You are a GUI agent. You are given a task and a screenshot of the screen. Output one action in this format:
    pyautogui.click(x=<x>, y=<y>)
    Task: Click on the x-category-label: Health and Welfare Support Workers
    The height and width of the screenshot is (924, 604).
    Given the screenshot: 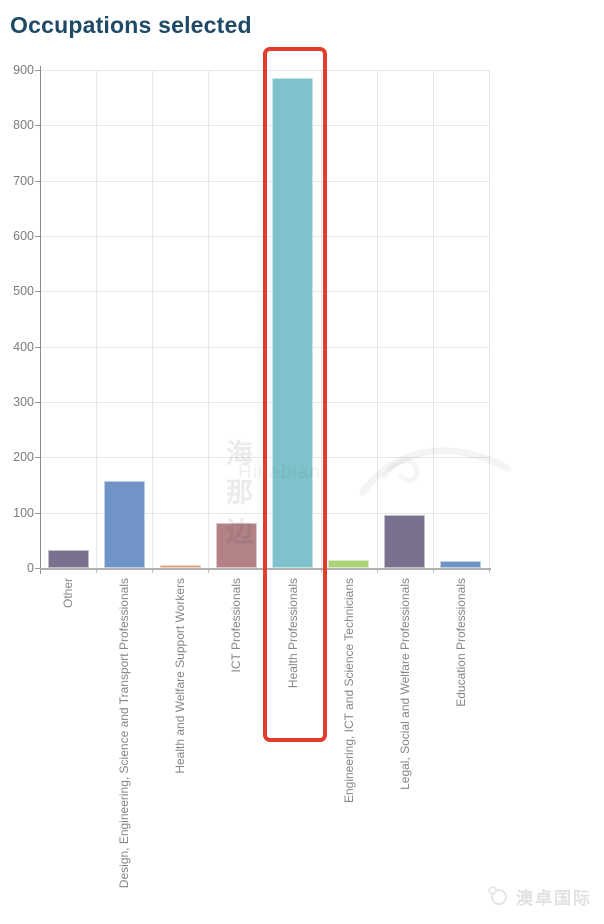 What is the action you would take?
    pyautogui.click(x=180, y=676)
    